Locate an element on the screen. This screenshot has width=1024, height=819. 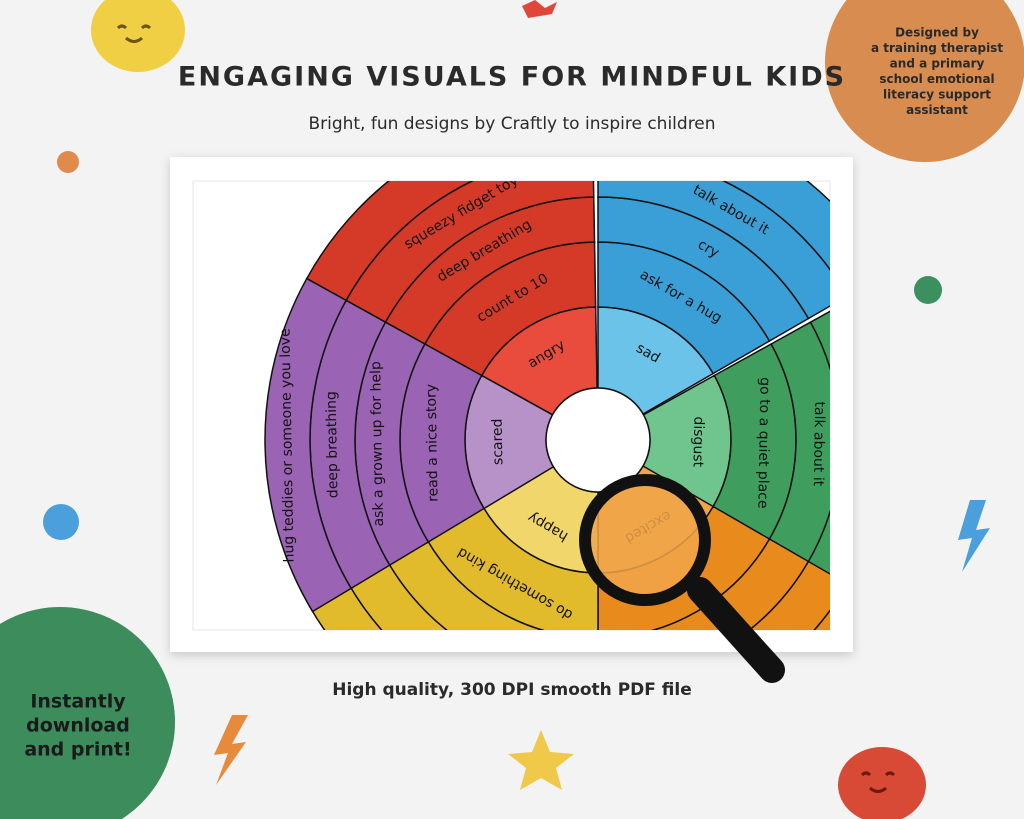
strategy-label: hug teddies or someone you love is located at coordinates (288, 445).